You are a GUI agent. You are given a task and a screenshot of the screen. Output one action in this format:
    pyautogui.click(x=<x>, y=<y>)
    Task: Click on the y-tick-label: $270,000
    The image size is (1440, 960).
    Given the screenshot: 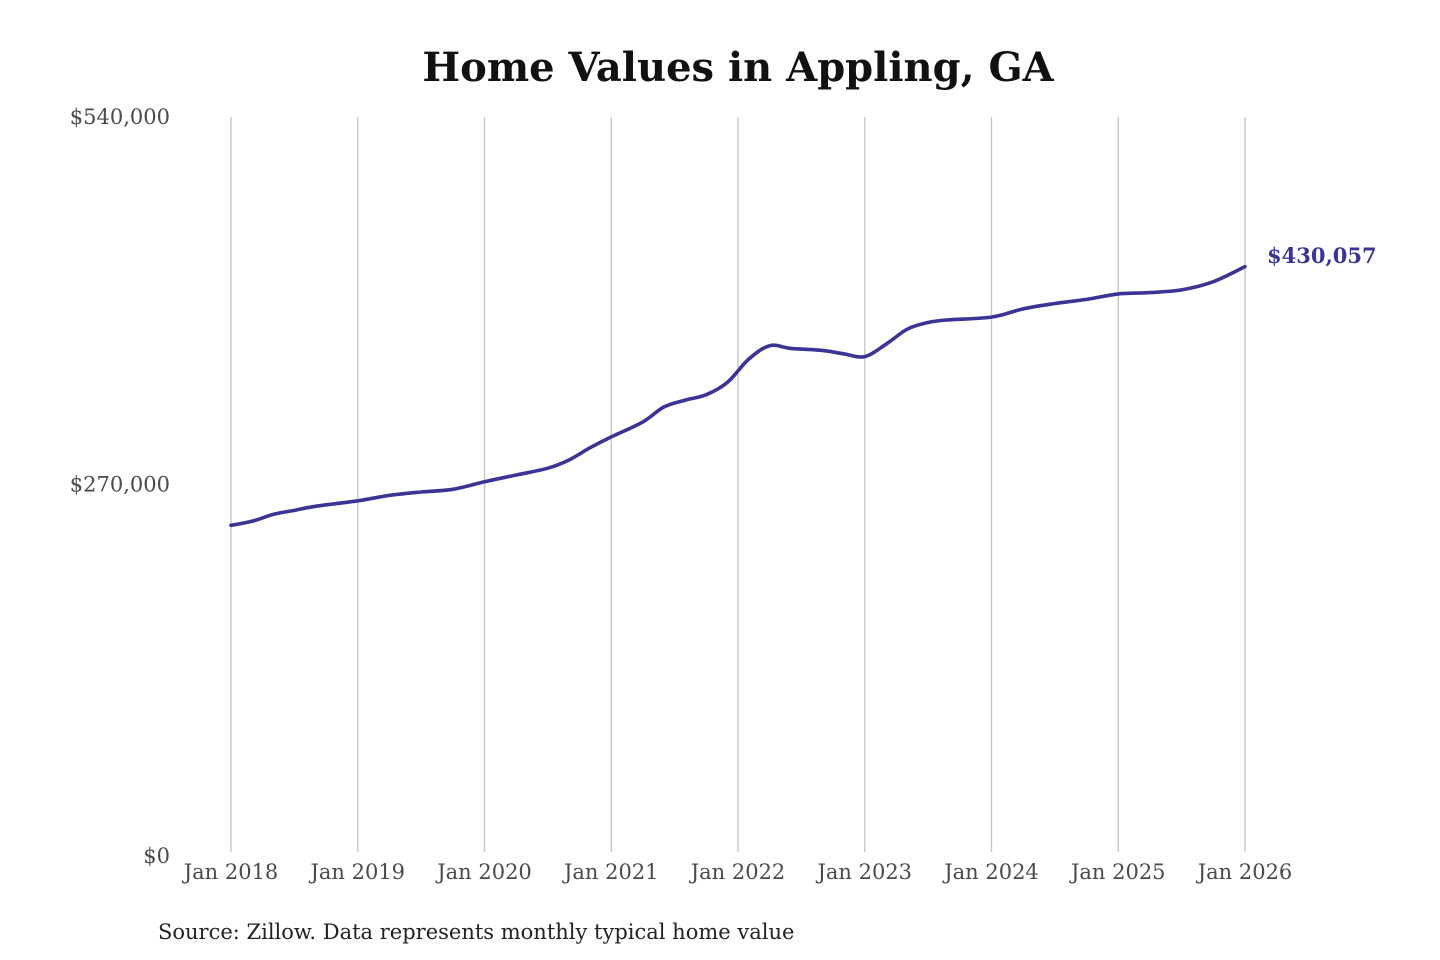 What is the action you would take?
    pyautogui.click(x=120, y=485)
    